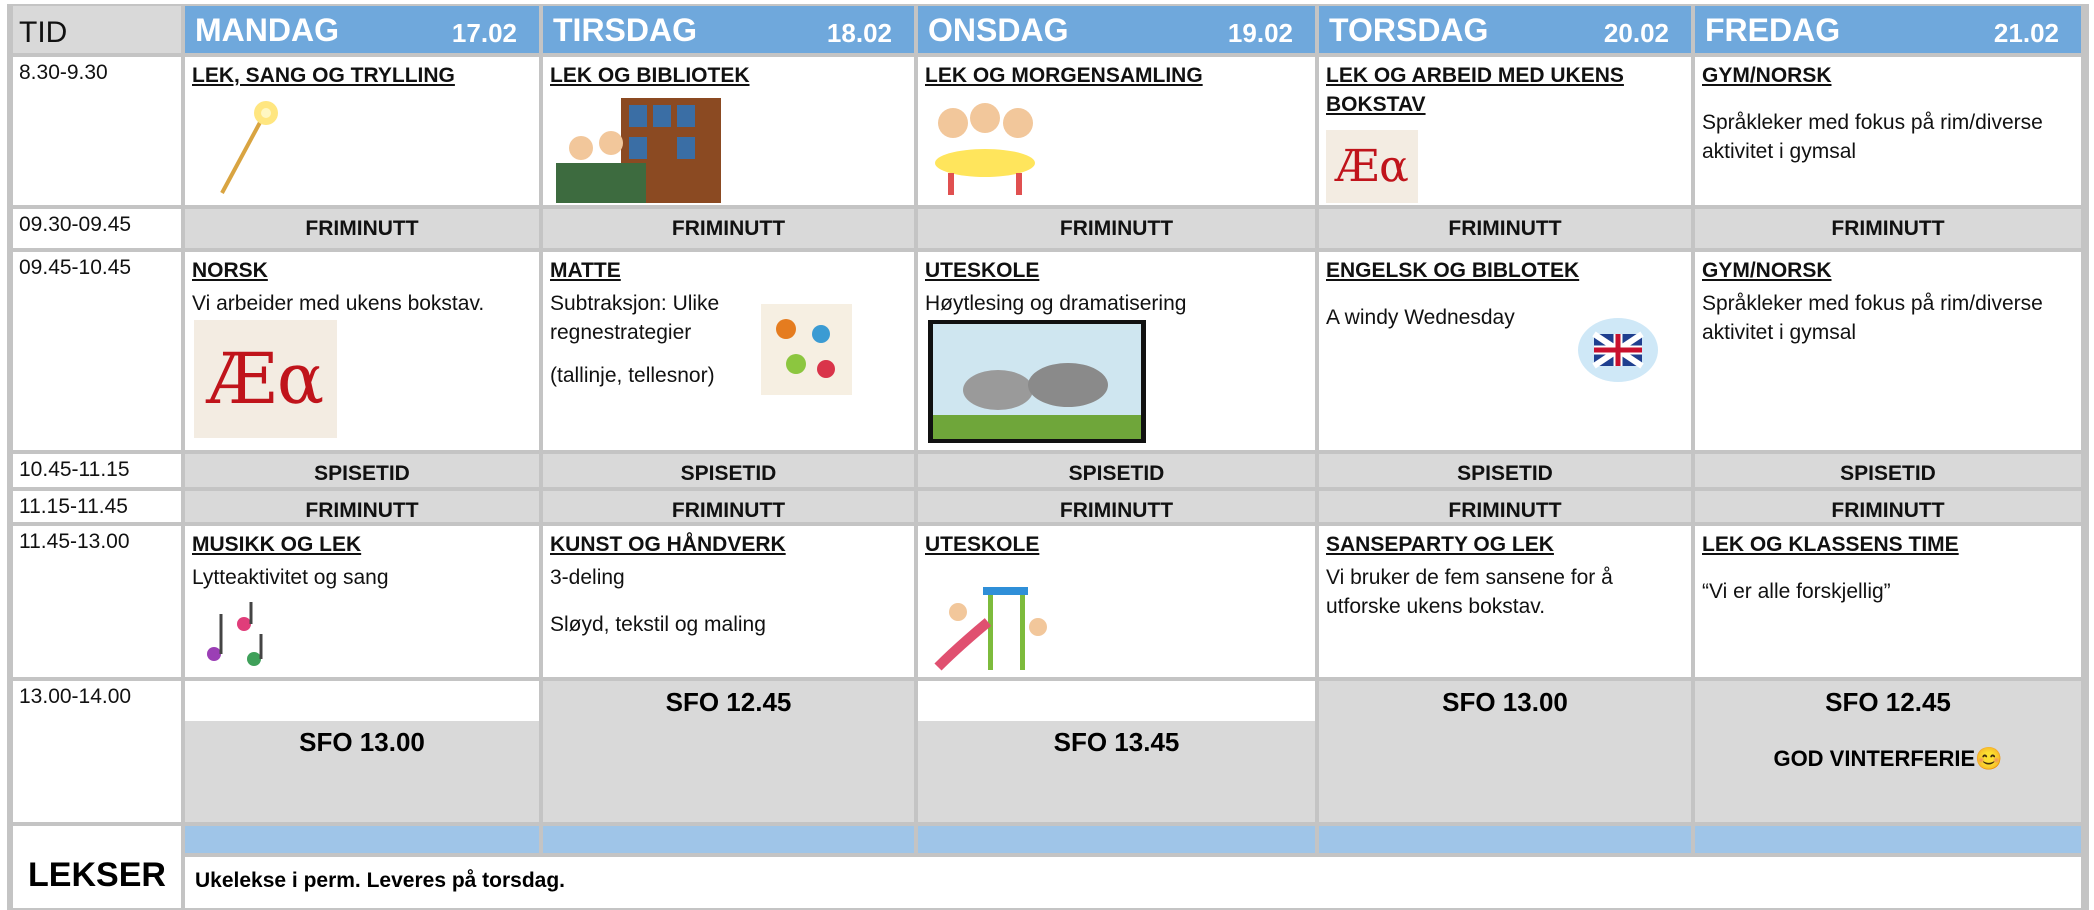  What do you see at coordinates (277, 544) in the screenshot?
I see `lesson-title: MUSIKK OG LEK` at bounding box center [277, 544].